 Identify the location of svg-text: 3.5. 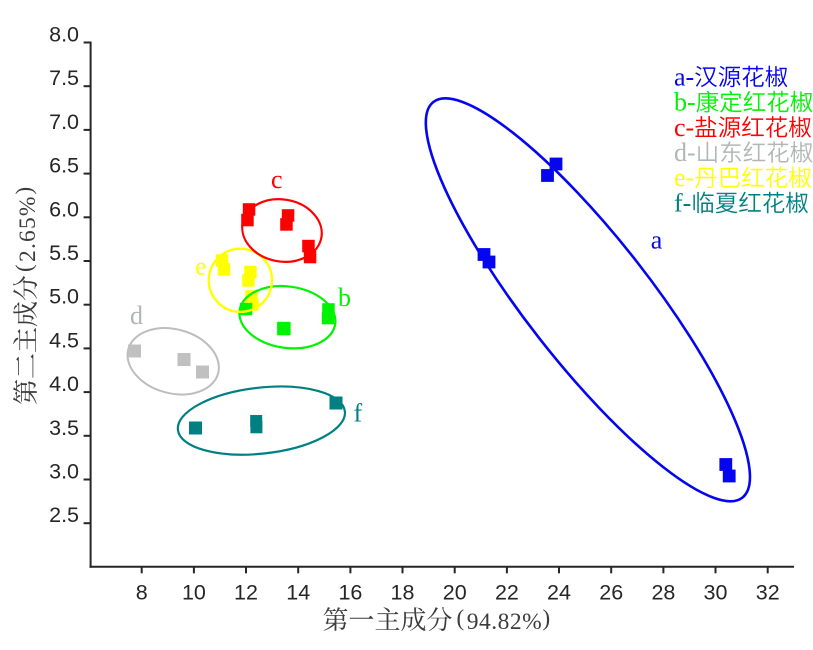
(64, 428).